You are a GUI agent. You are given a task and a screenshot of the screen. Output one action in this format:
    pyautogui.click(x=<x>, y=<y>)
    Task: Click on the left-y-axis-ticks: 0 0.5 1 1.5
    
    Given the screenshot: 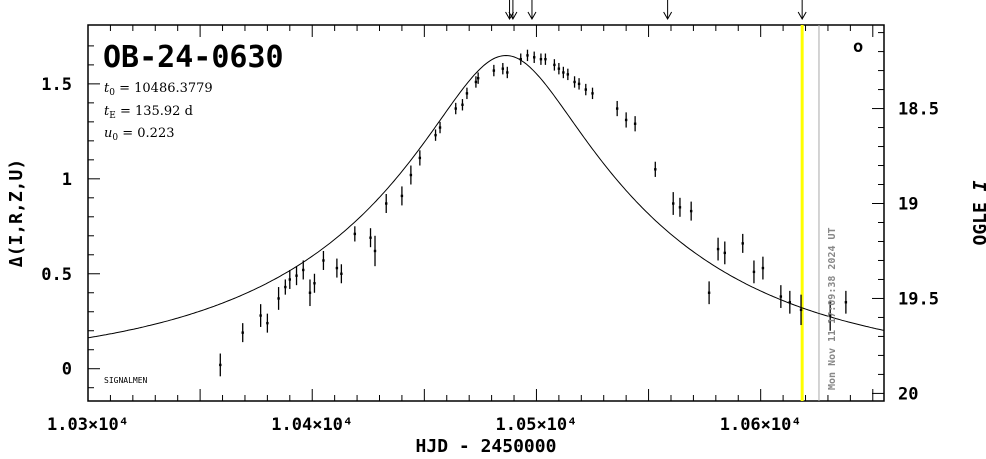 What is the action you would take?
    pyautogui.click(x=70, y=217)
    